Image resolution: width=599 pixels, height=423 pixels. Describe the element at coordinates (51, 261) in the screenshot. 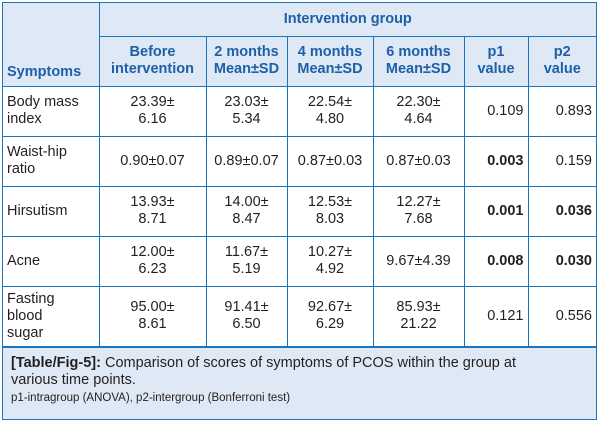

I see `symptom-label: Acne` at that location.